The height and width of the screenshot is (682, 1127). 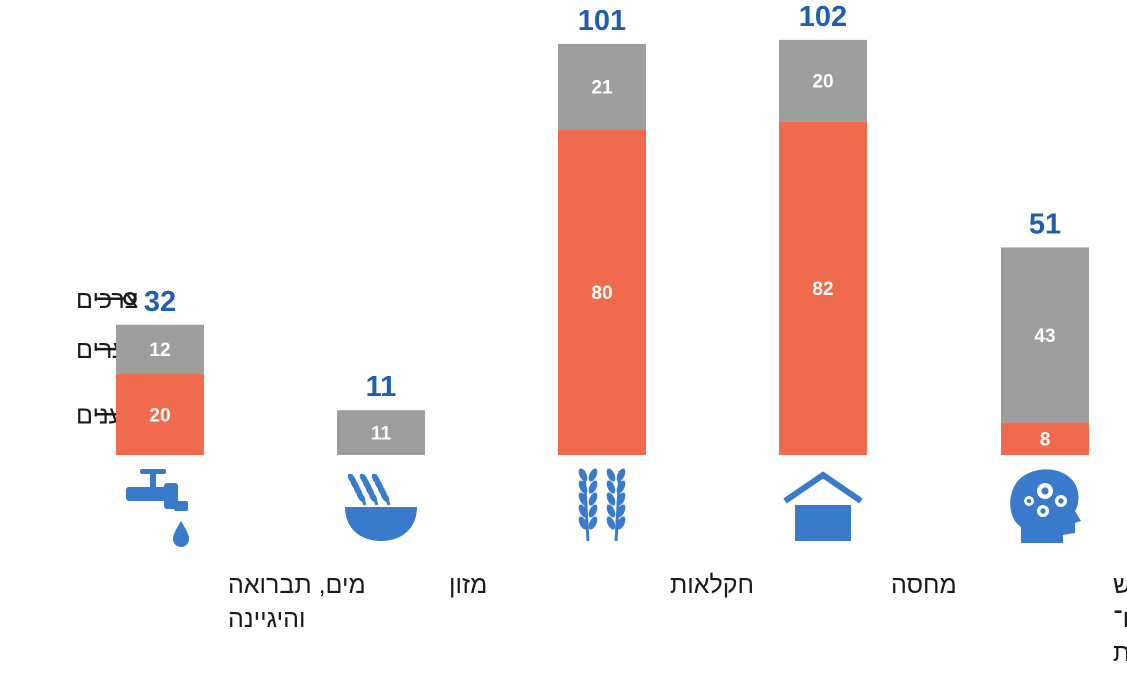 I want to click on segment-value-label: 11, so click(x=381, y=434).